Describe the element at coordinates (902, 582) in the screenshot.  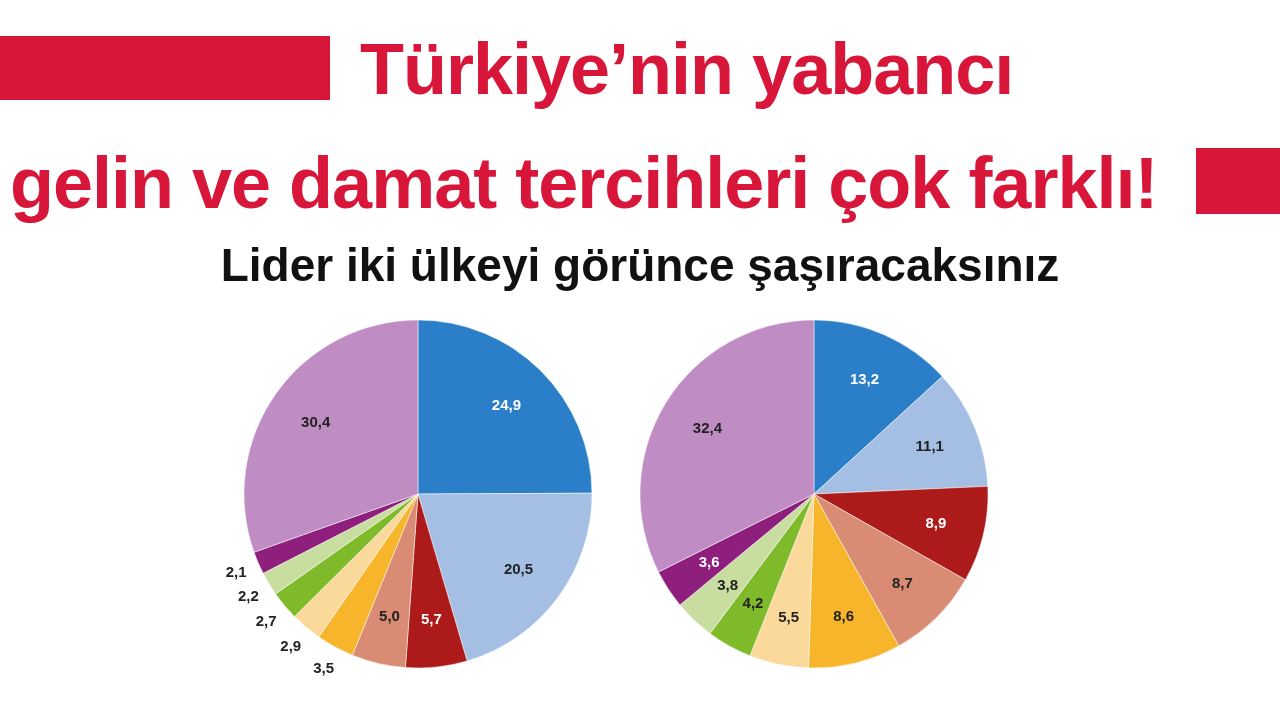
I see `data-label: 8,7` at that location.